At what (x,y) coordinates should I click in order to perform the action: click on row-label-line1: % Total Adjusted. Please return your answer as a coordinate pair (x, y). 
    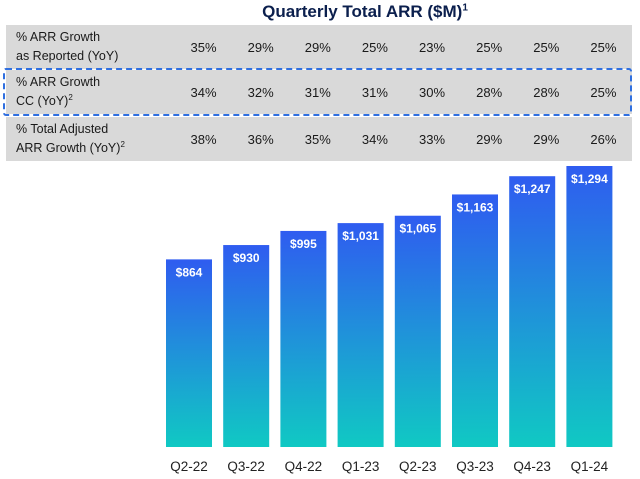
    Looking at the image, I should click on (62, 128).